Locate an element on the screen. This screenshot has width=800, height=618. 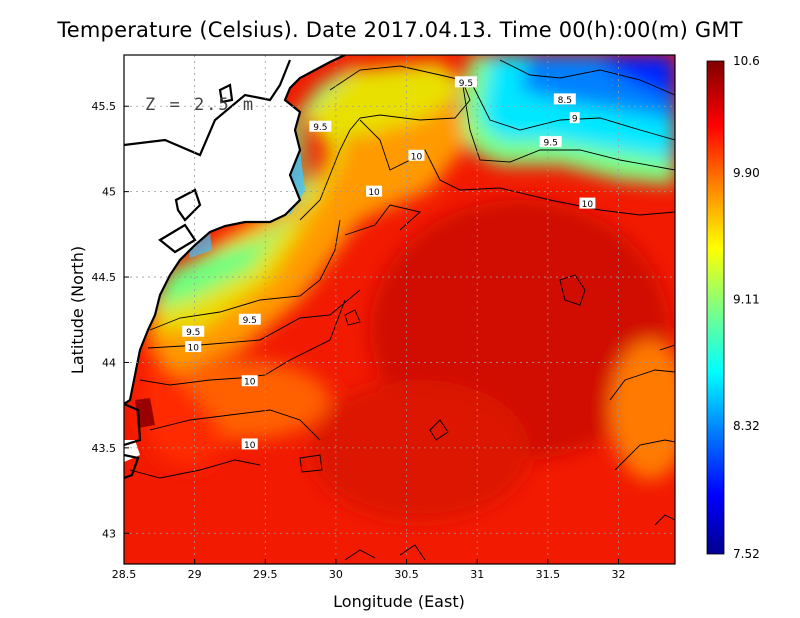
coastal-green-band is located at coordinates (255, 186).